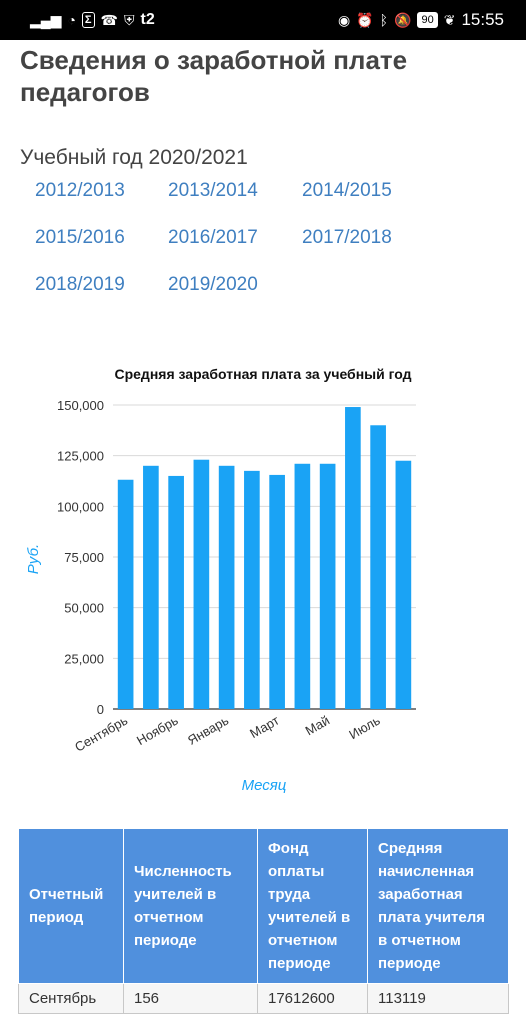  Describe the element at coordinates (46, 20) in the screenshot. I see `signal-icon: ▂▄▆` at that location.